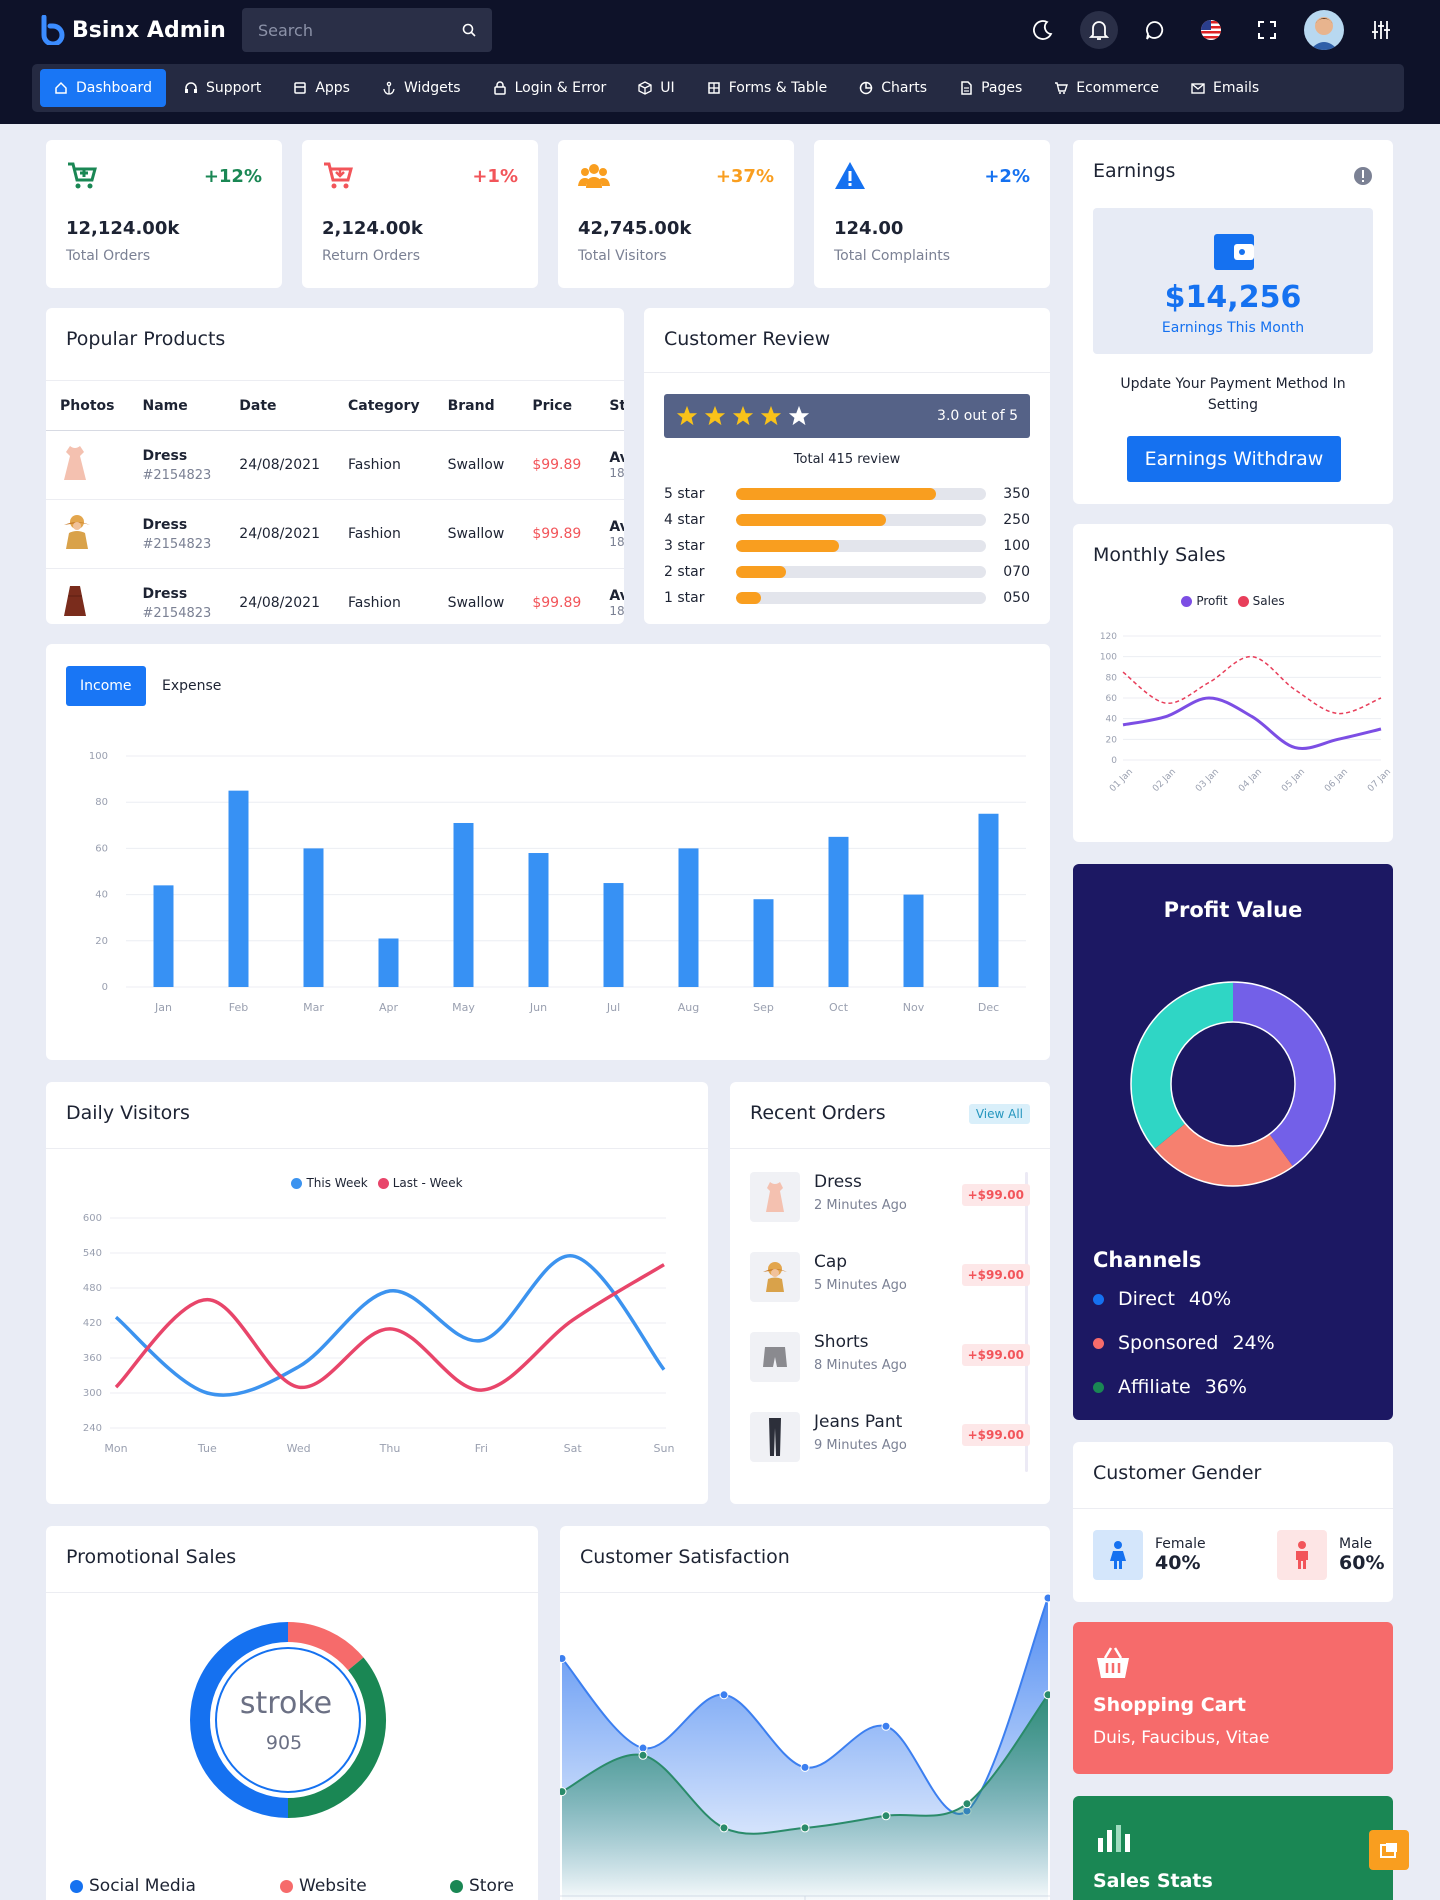  Describe the element at coordinates (286, 1703) in the screenshot. I see `donut-center-label: stroke` at that location.